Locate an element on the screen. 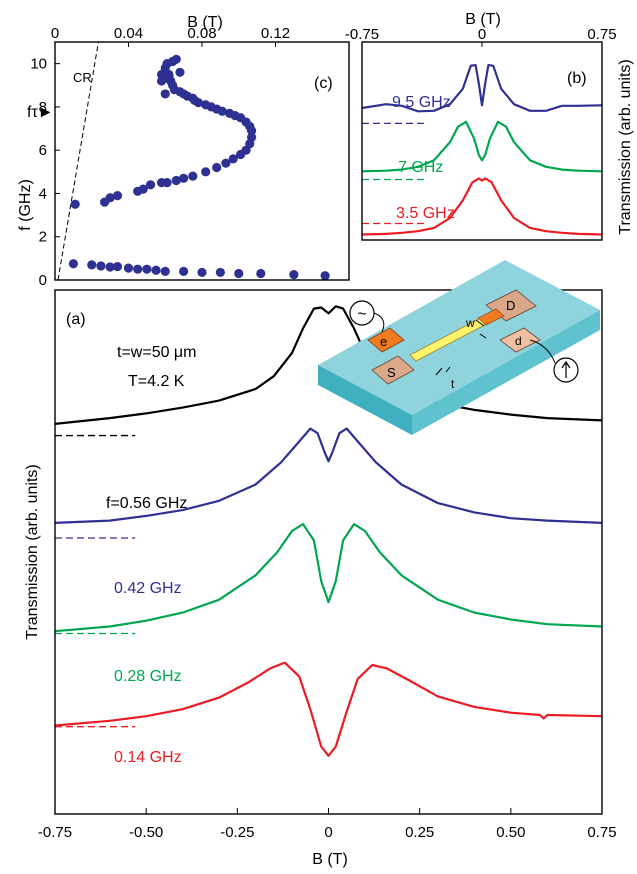  cr-label: CR is located at coordinates (82, 77).